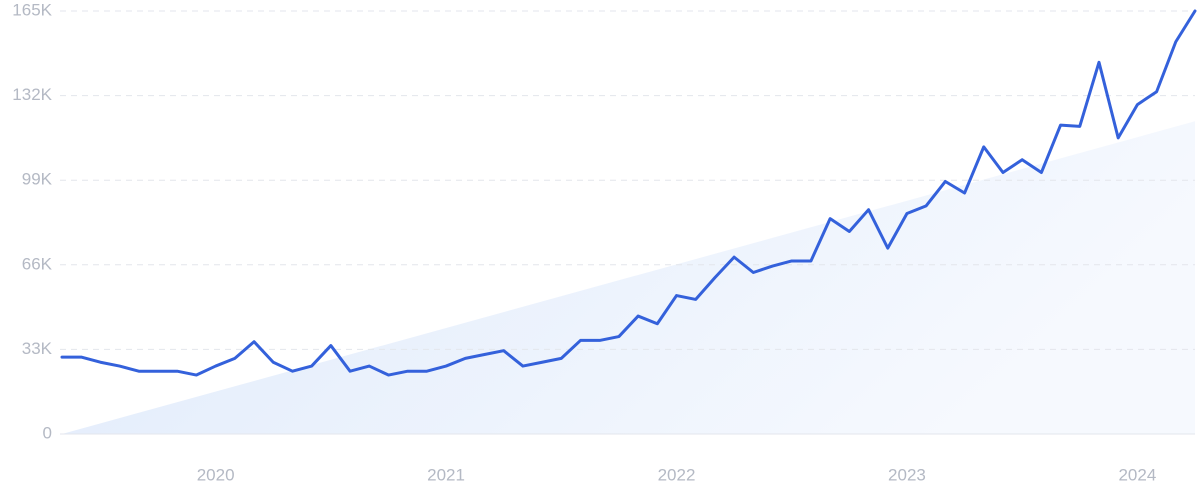 Image resolution: width=1200 pixels, height=499 pixels. I want to click on y-tick-label: 165K, so click(32, 9).